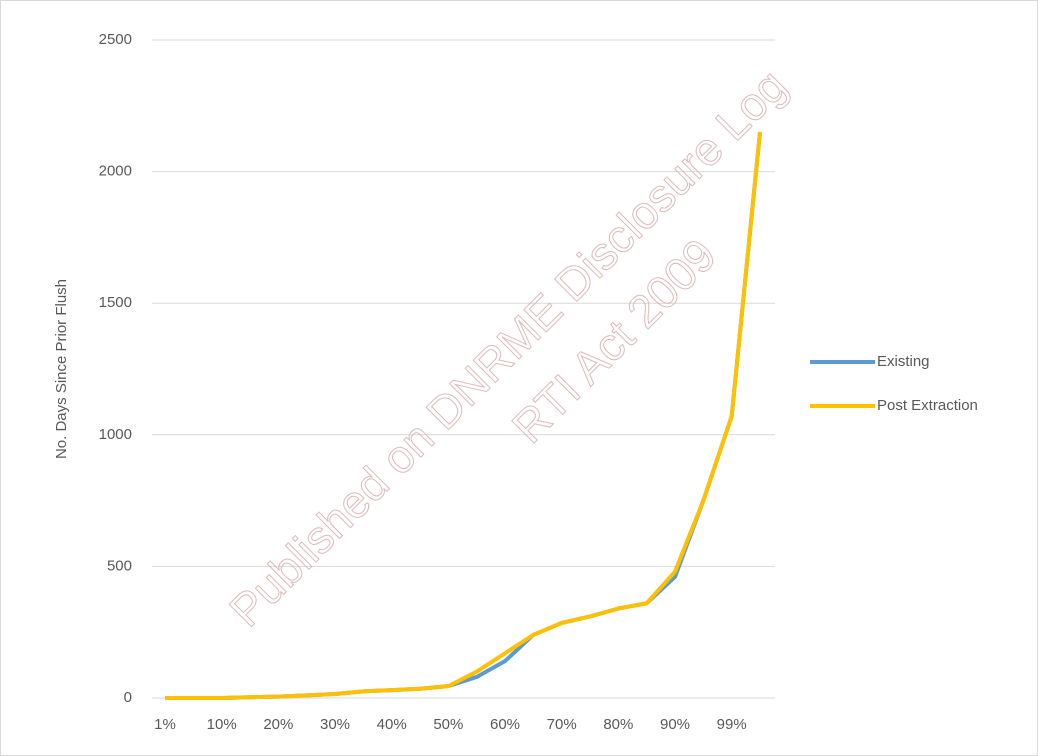  I want to click on x-tick-label: 99%, so click(732, 724).